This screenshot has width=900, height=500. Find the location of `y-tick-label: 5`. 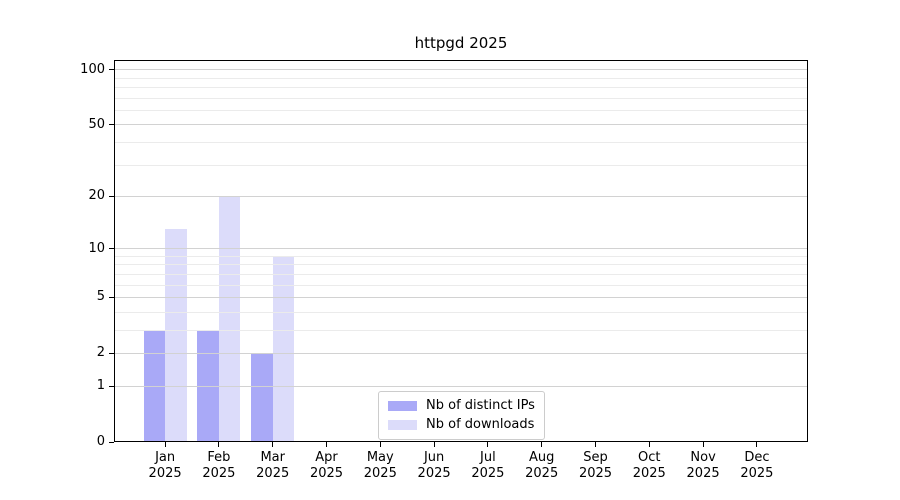

y-tick-label: 5 is located at coordinates (100, 297).